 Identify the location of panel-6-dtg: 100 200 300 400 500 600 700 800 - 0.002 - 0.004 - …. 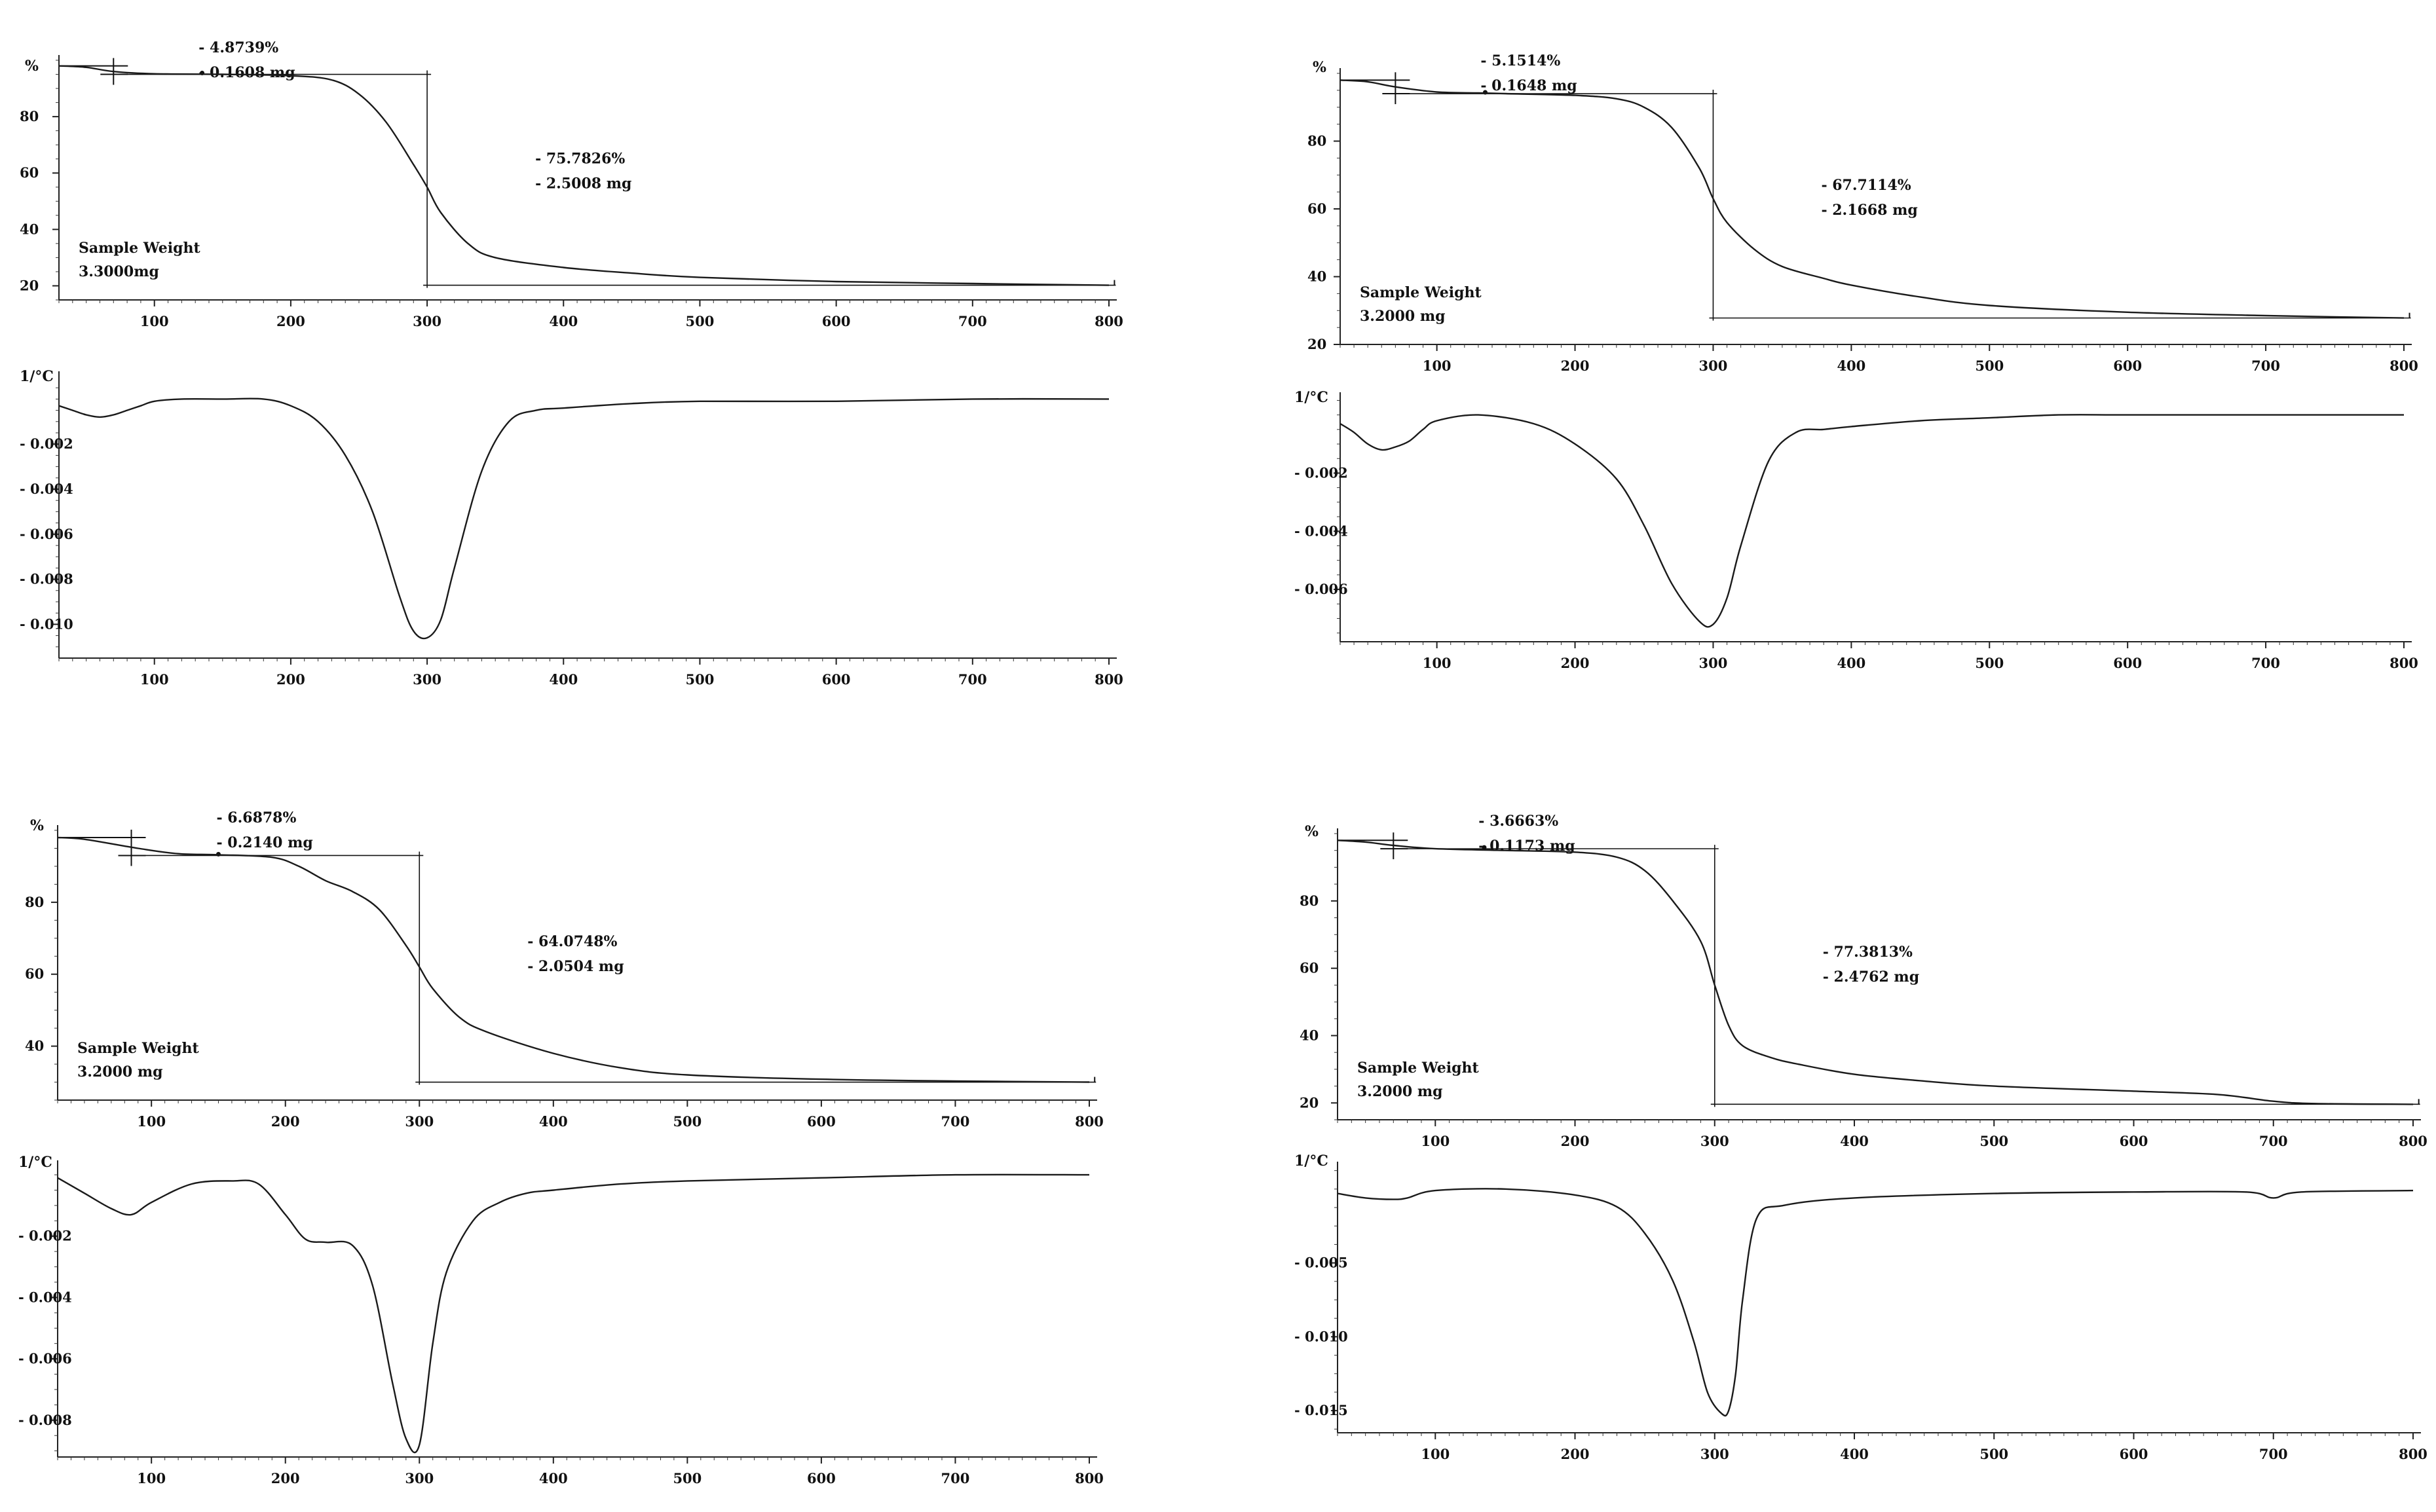
(561, 1320).